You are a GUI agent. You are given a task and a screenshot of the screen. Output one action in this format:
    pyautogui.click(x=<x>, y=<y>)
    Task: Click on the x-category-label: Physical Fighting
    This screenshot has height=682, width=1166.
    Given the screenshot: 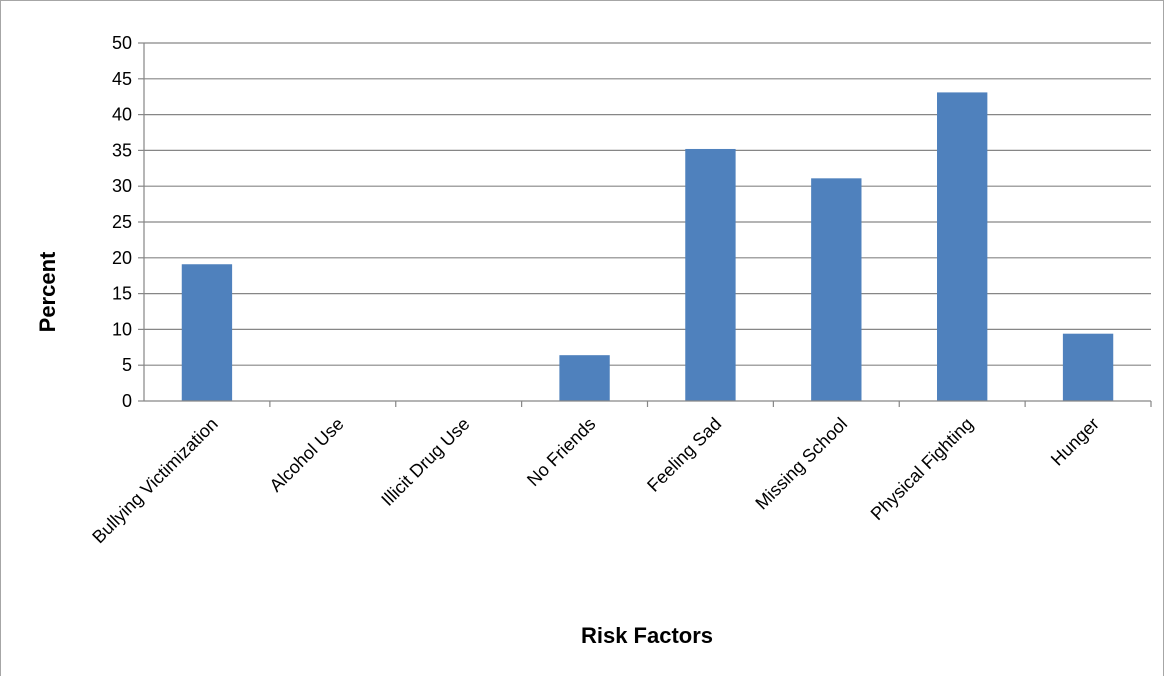 What is the action you would take?
    pyautogui.click(x=922, y=469)
    